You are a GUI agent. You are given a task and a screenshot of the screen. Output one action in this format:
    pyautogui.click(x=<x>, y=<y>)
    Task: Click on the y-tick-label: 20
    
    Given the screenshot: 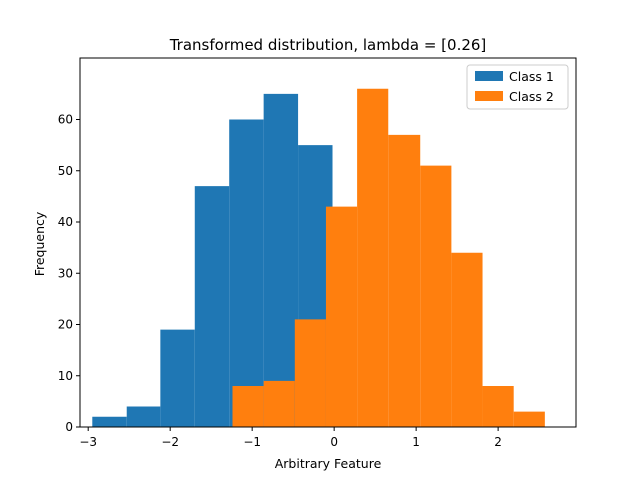 What is the action you would take?
    pyautogui.click(x=65, y=325)
    